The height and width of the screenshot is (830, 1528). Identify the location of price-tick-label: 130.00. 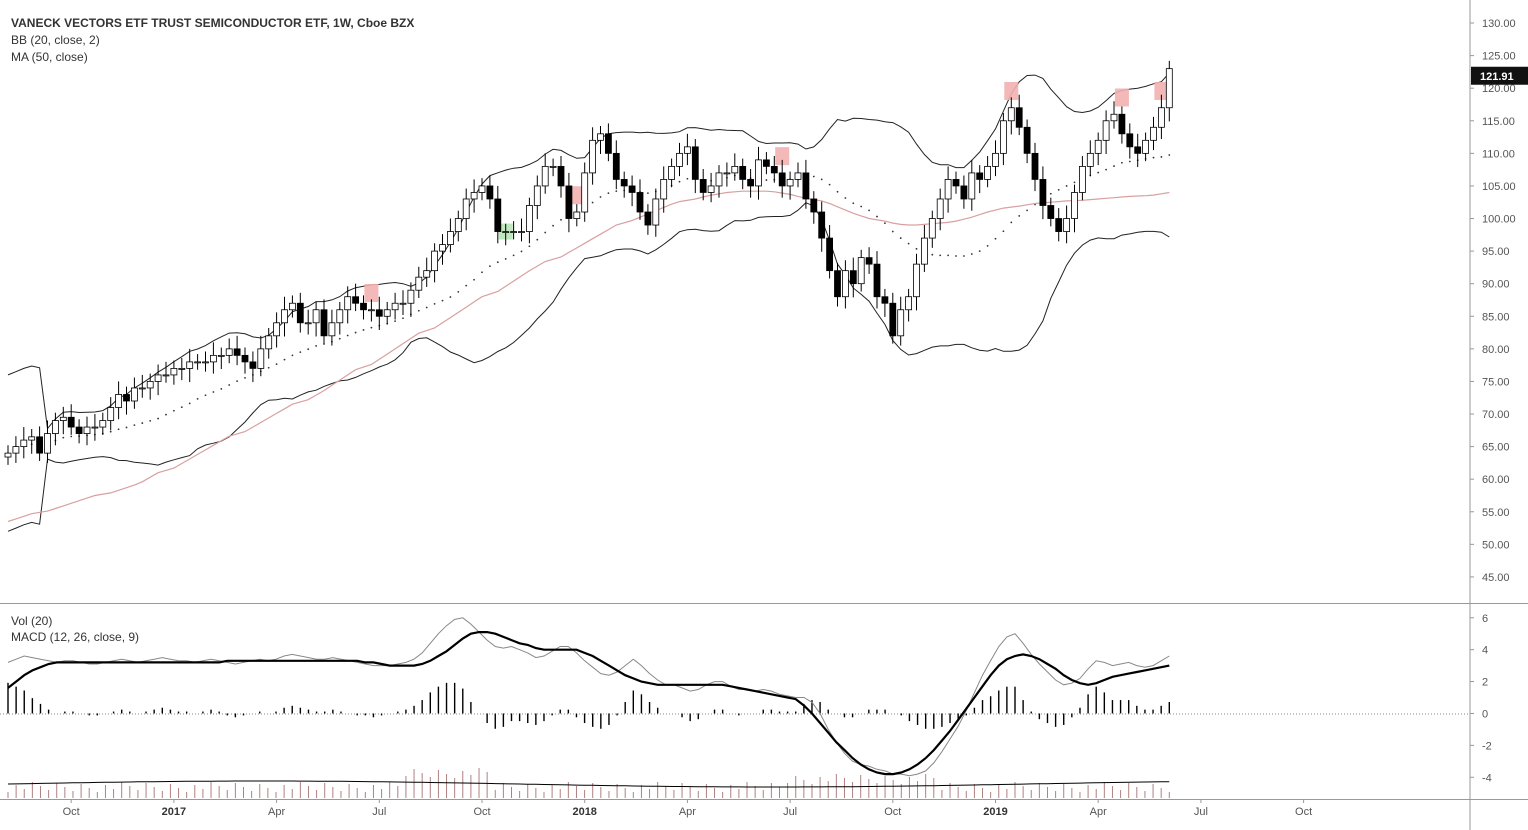
(1499, 24).